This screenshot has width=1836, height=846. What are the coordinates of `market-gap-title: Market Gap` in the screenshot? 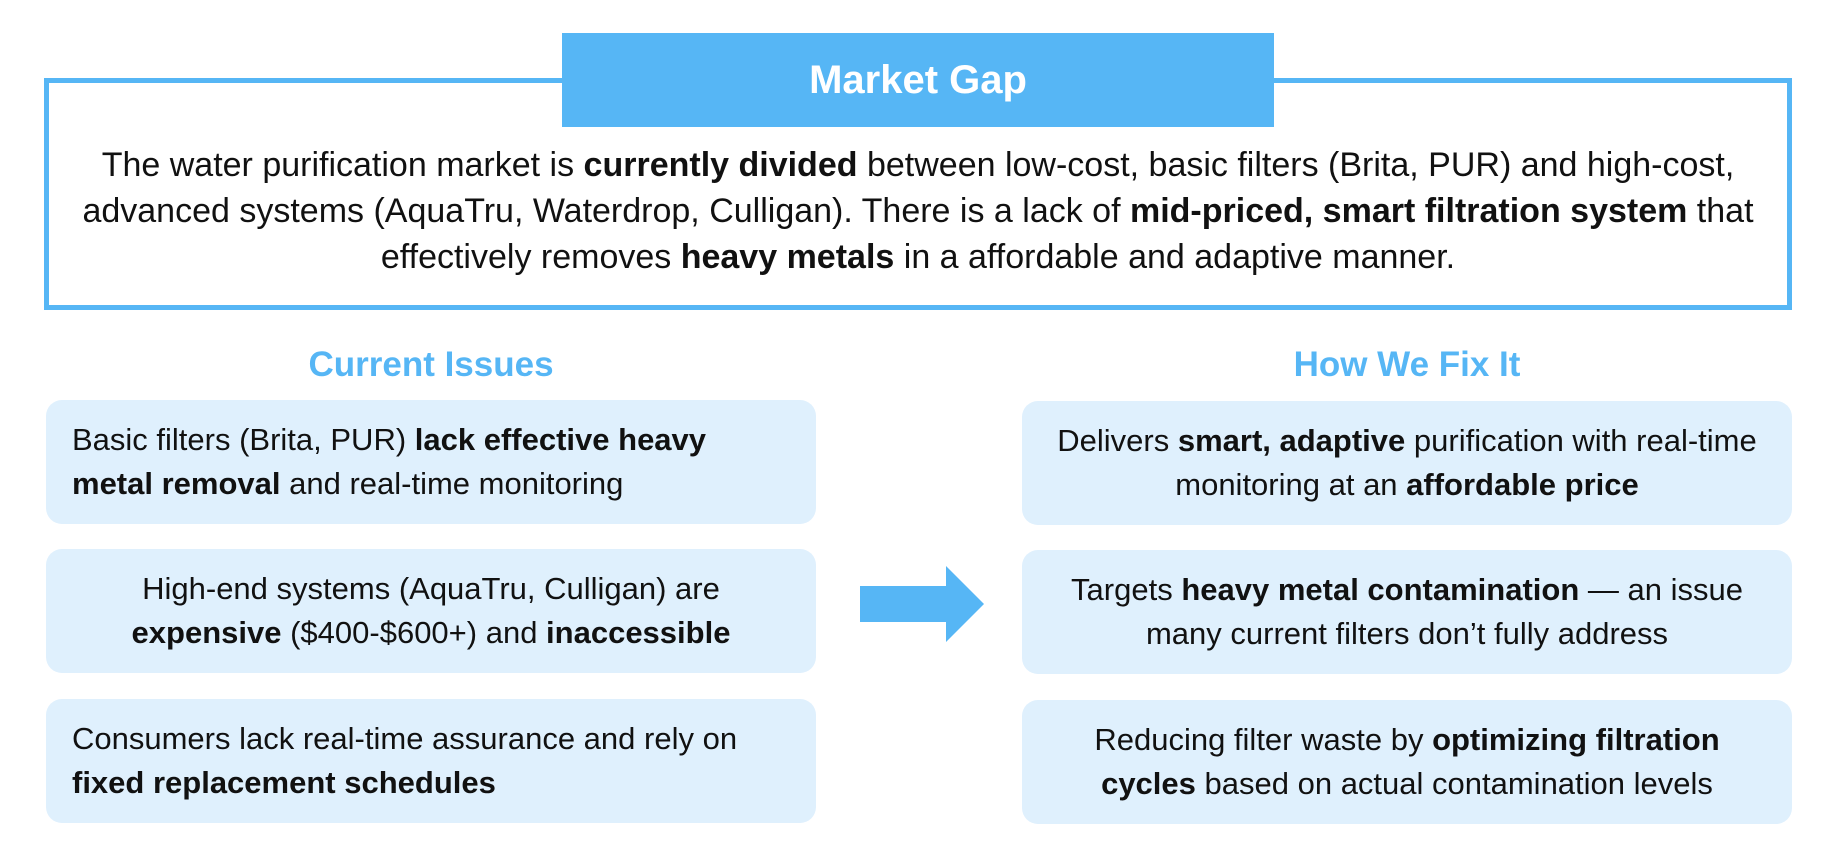 It's located at (918, 80).